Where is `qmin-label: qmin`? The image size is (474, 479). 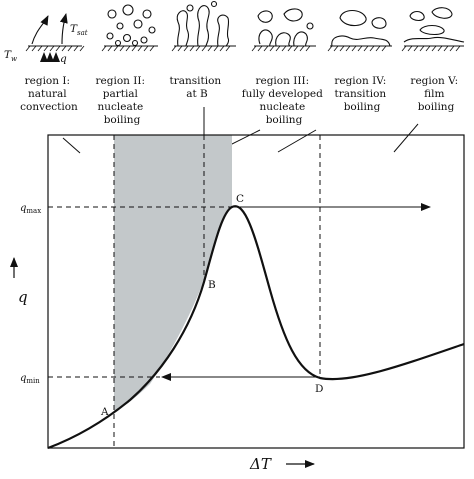
qmin-label: qmin is located at coordinates (30, 379).